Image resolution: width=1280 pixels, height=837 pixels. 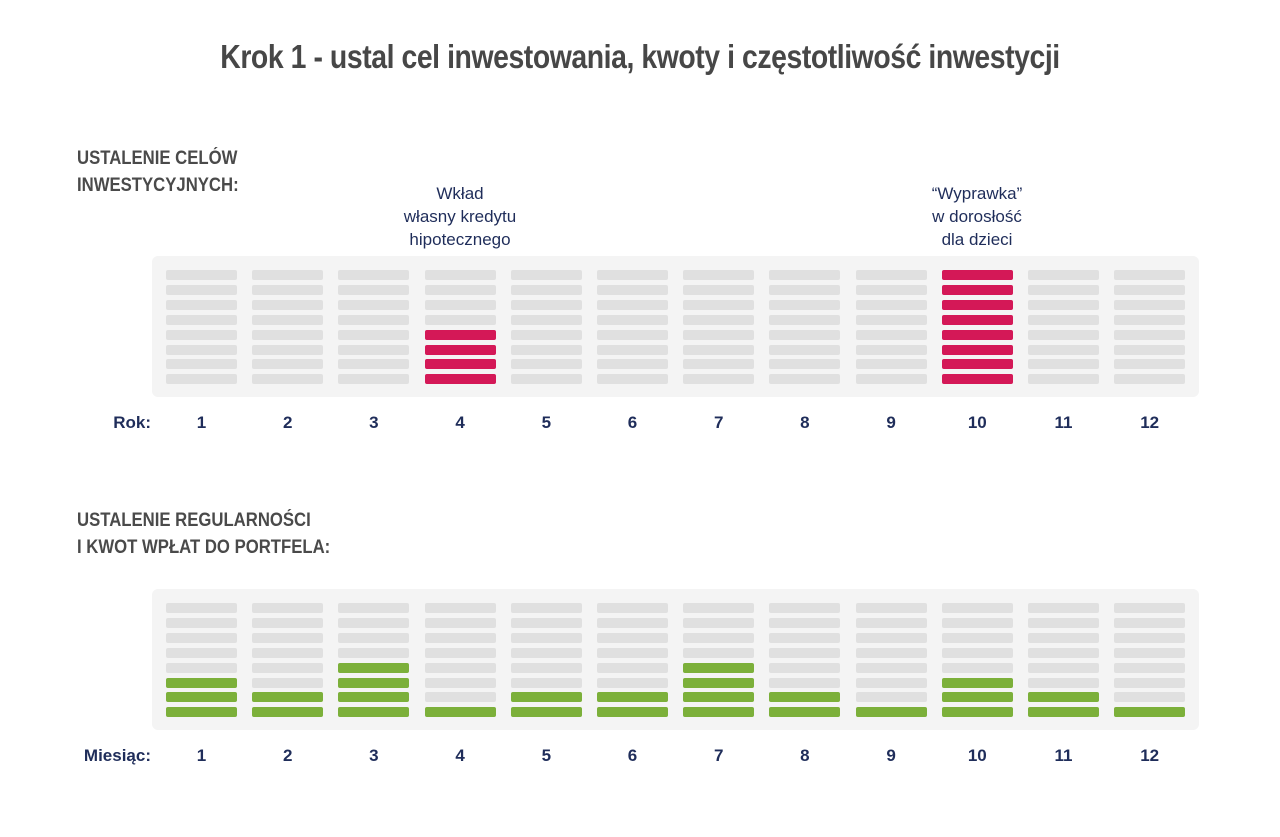 What do you see at coordinates (158, 172) in the screenshot?
I see `section-heading-goals: USTALENIE CELÓW INWESTYCYJNYCH:` at bounding box center [158, 172].